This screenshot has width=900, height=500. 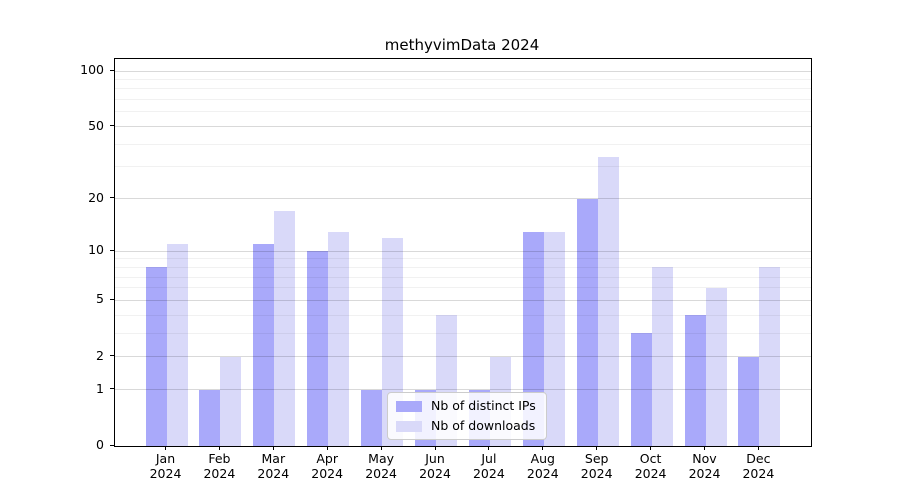 I want to click on x-label-month: Dec, so click(x=758, y=458).